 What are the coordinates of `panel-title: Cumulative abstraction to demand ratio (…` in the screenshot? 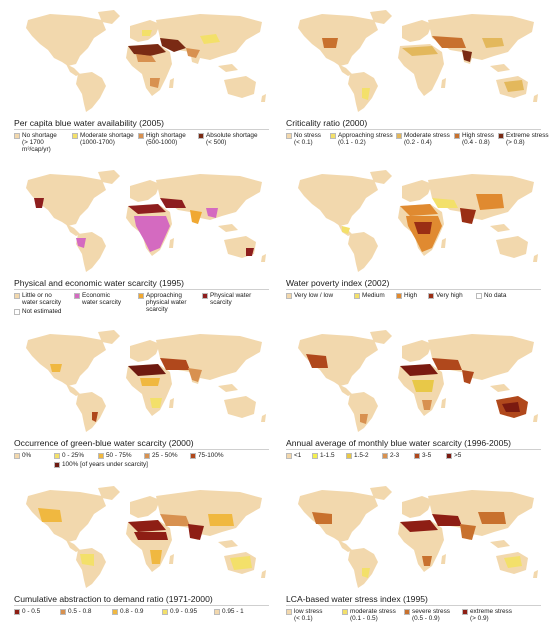 It's located at (141, 600).